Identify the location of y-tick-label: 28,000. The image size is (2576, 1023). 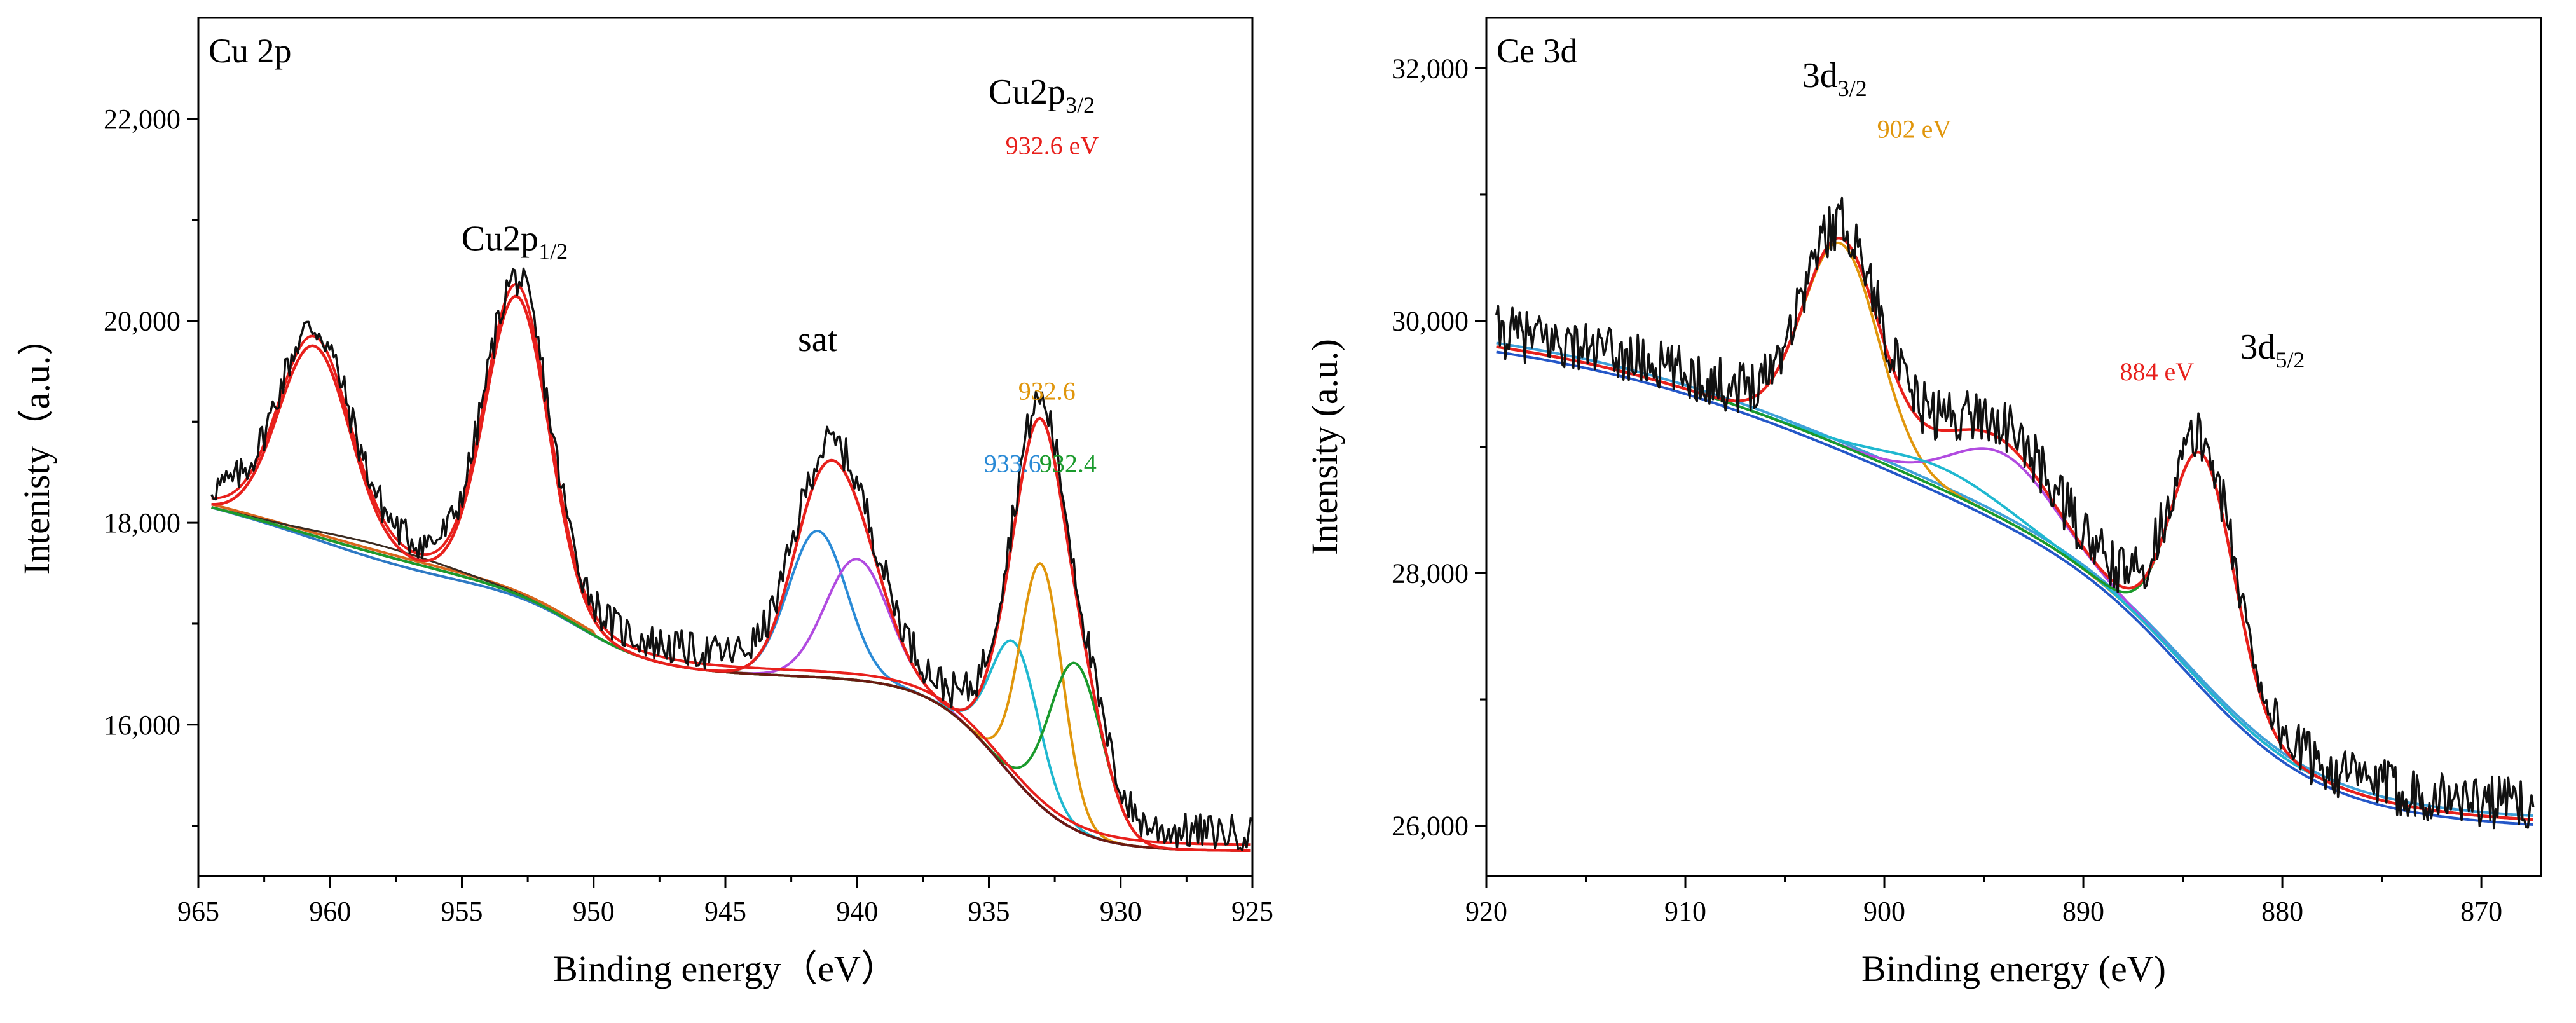
(1430, 573).